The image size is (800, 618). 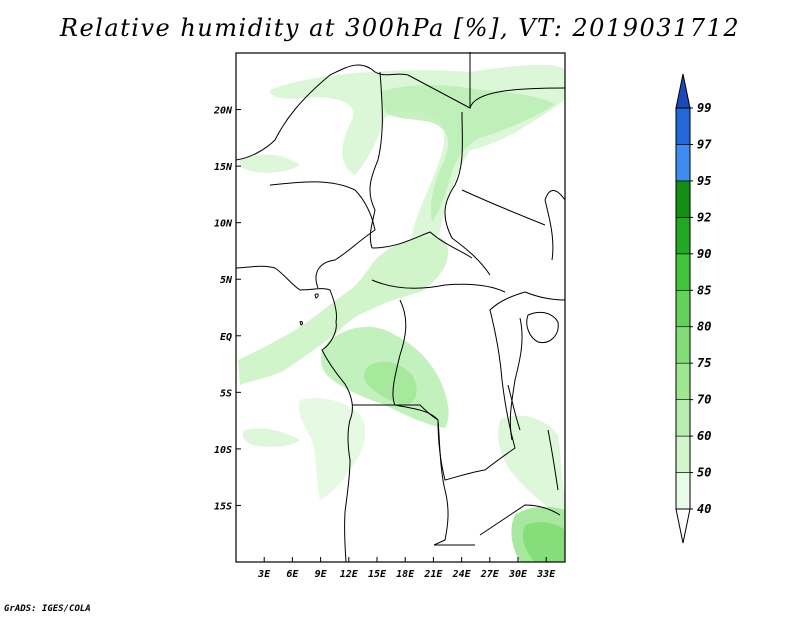 What do you see at coordinates (544, 542) in the screenshot?
I see `humidity-area-southeast-core` at bounding box center [544, 542].